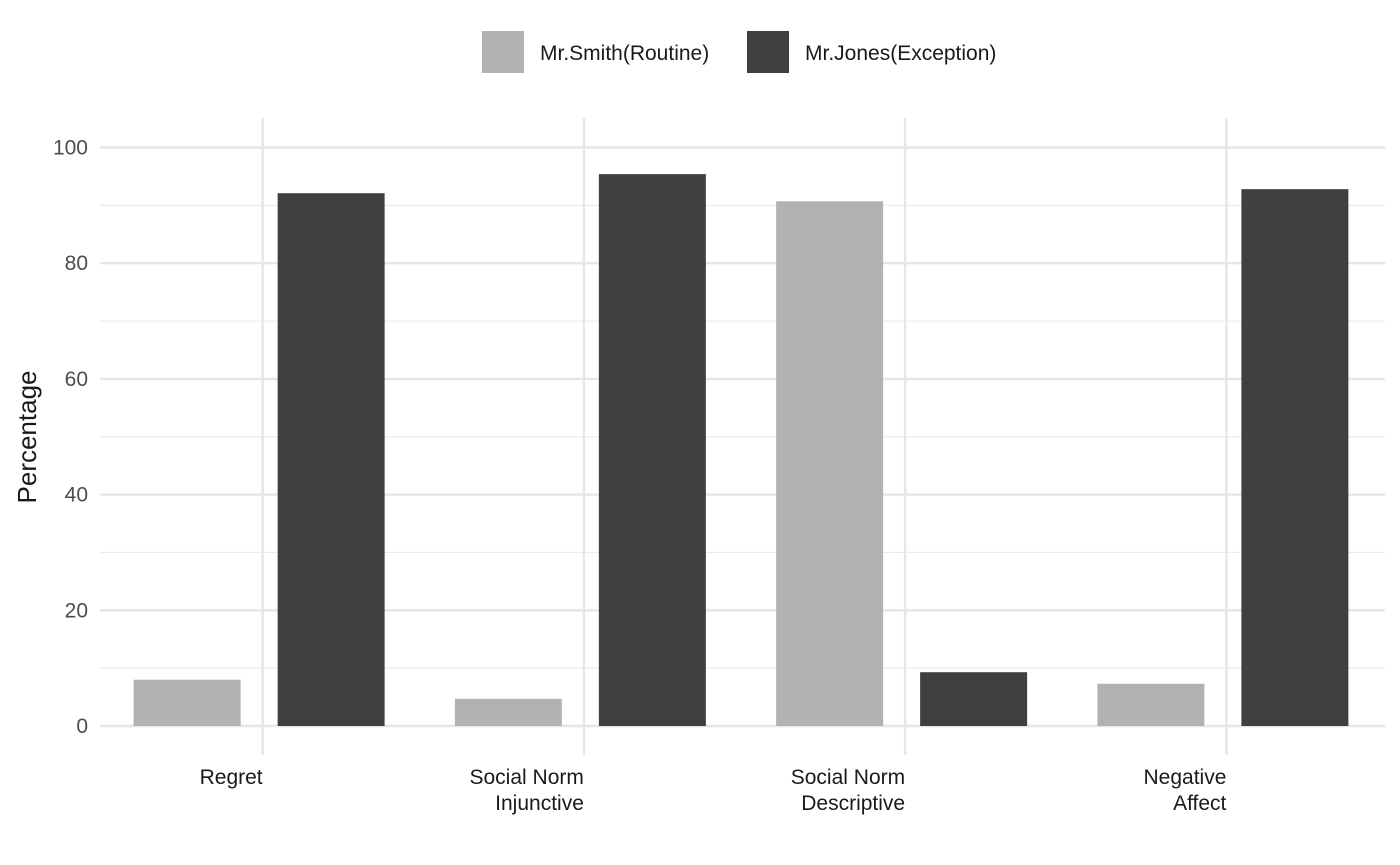 The image size is (1400, 865). Describe the element at coordinates (739, 52) in the screenshot. I see `legend: Mr.Smith(Routine) Mr.Jones(Exception)` at that location.